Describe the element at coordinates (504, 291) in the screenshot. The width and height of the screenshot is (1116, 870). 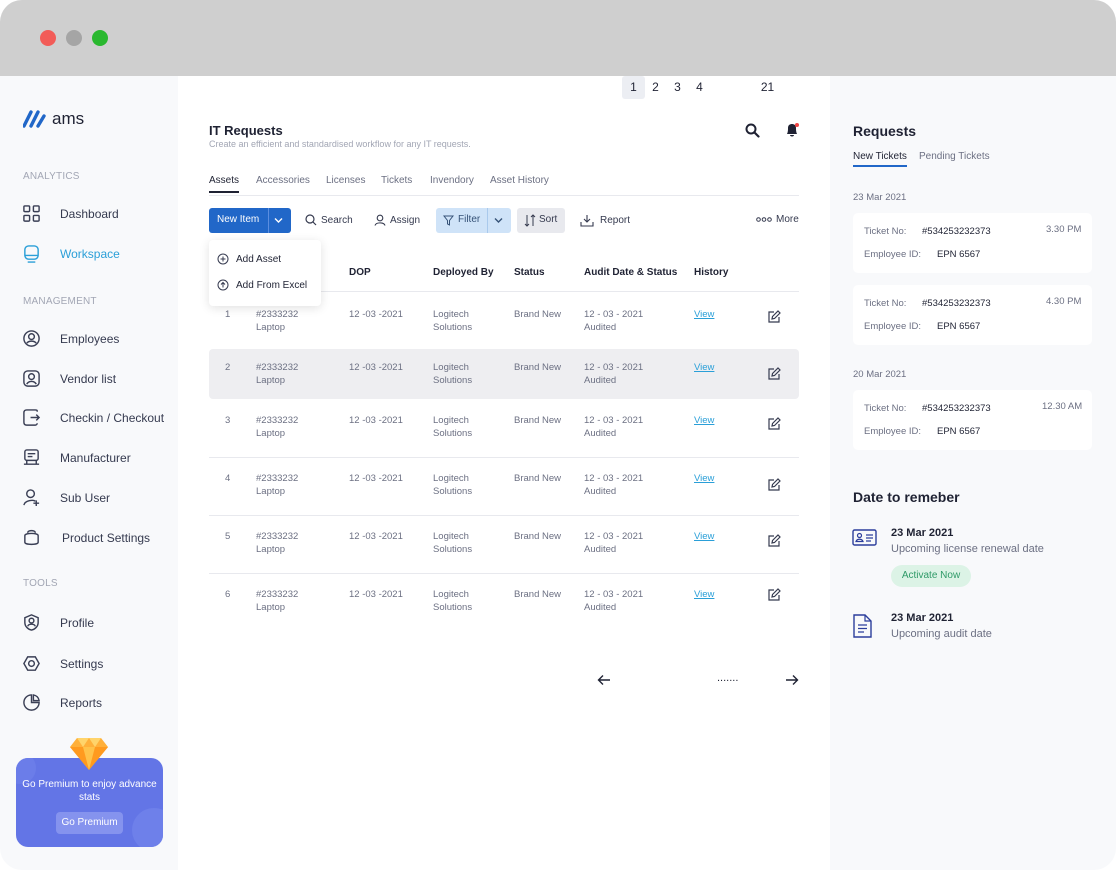
I see `header-divider` at that location.